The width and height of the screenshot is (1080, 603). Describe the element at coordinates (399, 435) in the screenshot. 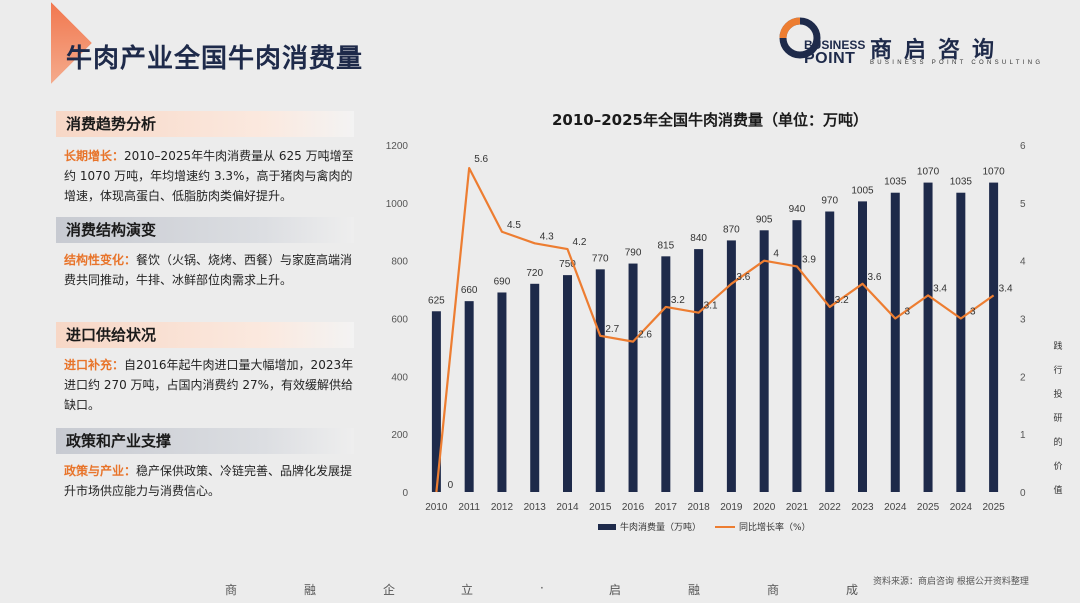

I see `y-left-tick-label: 200` at that location.